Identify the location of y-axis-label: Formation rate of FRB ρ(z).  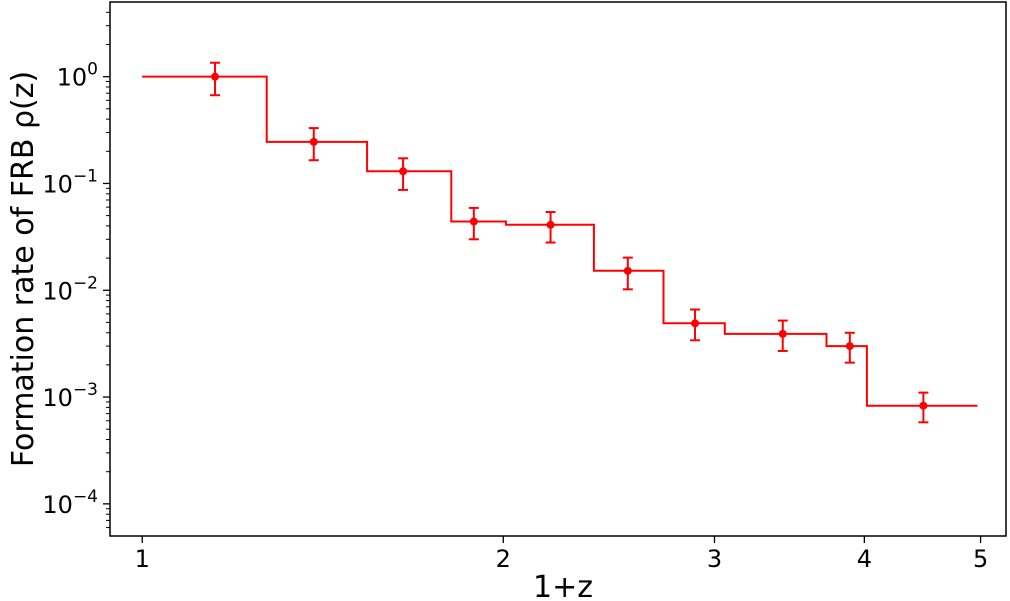
(23, 269).